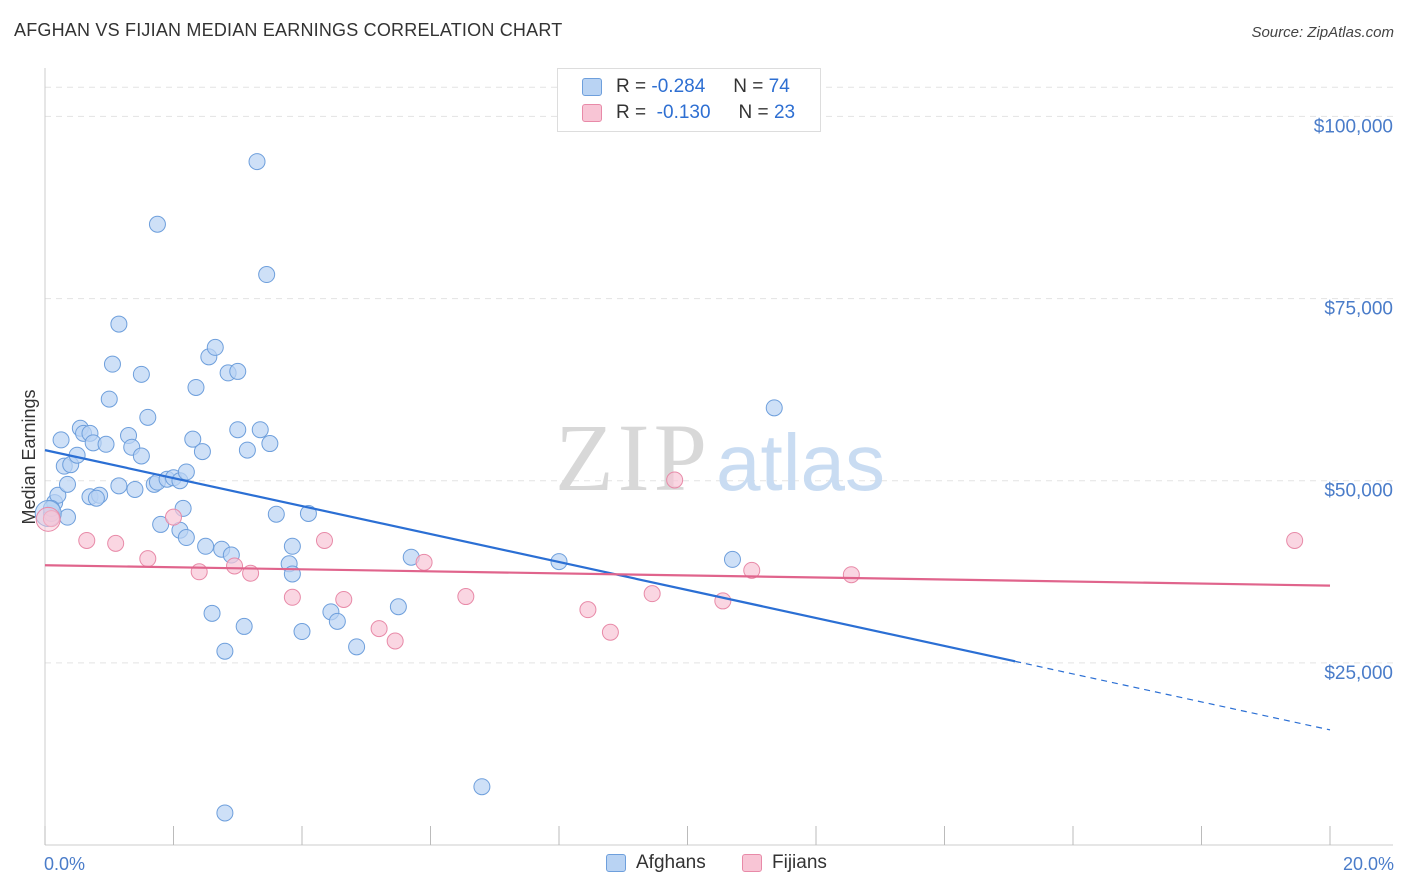  What do you see at coordinates (687, 575) in the screenshot?
I see `fijians-trend-line` at bounding box center [687, 575].